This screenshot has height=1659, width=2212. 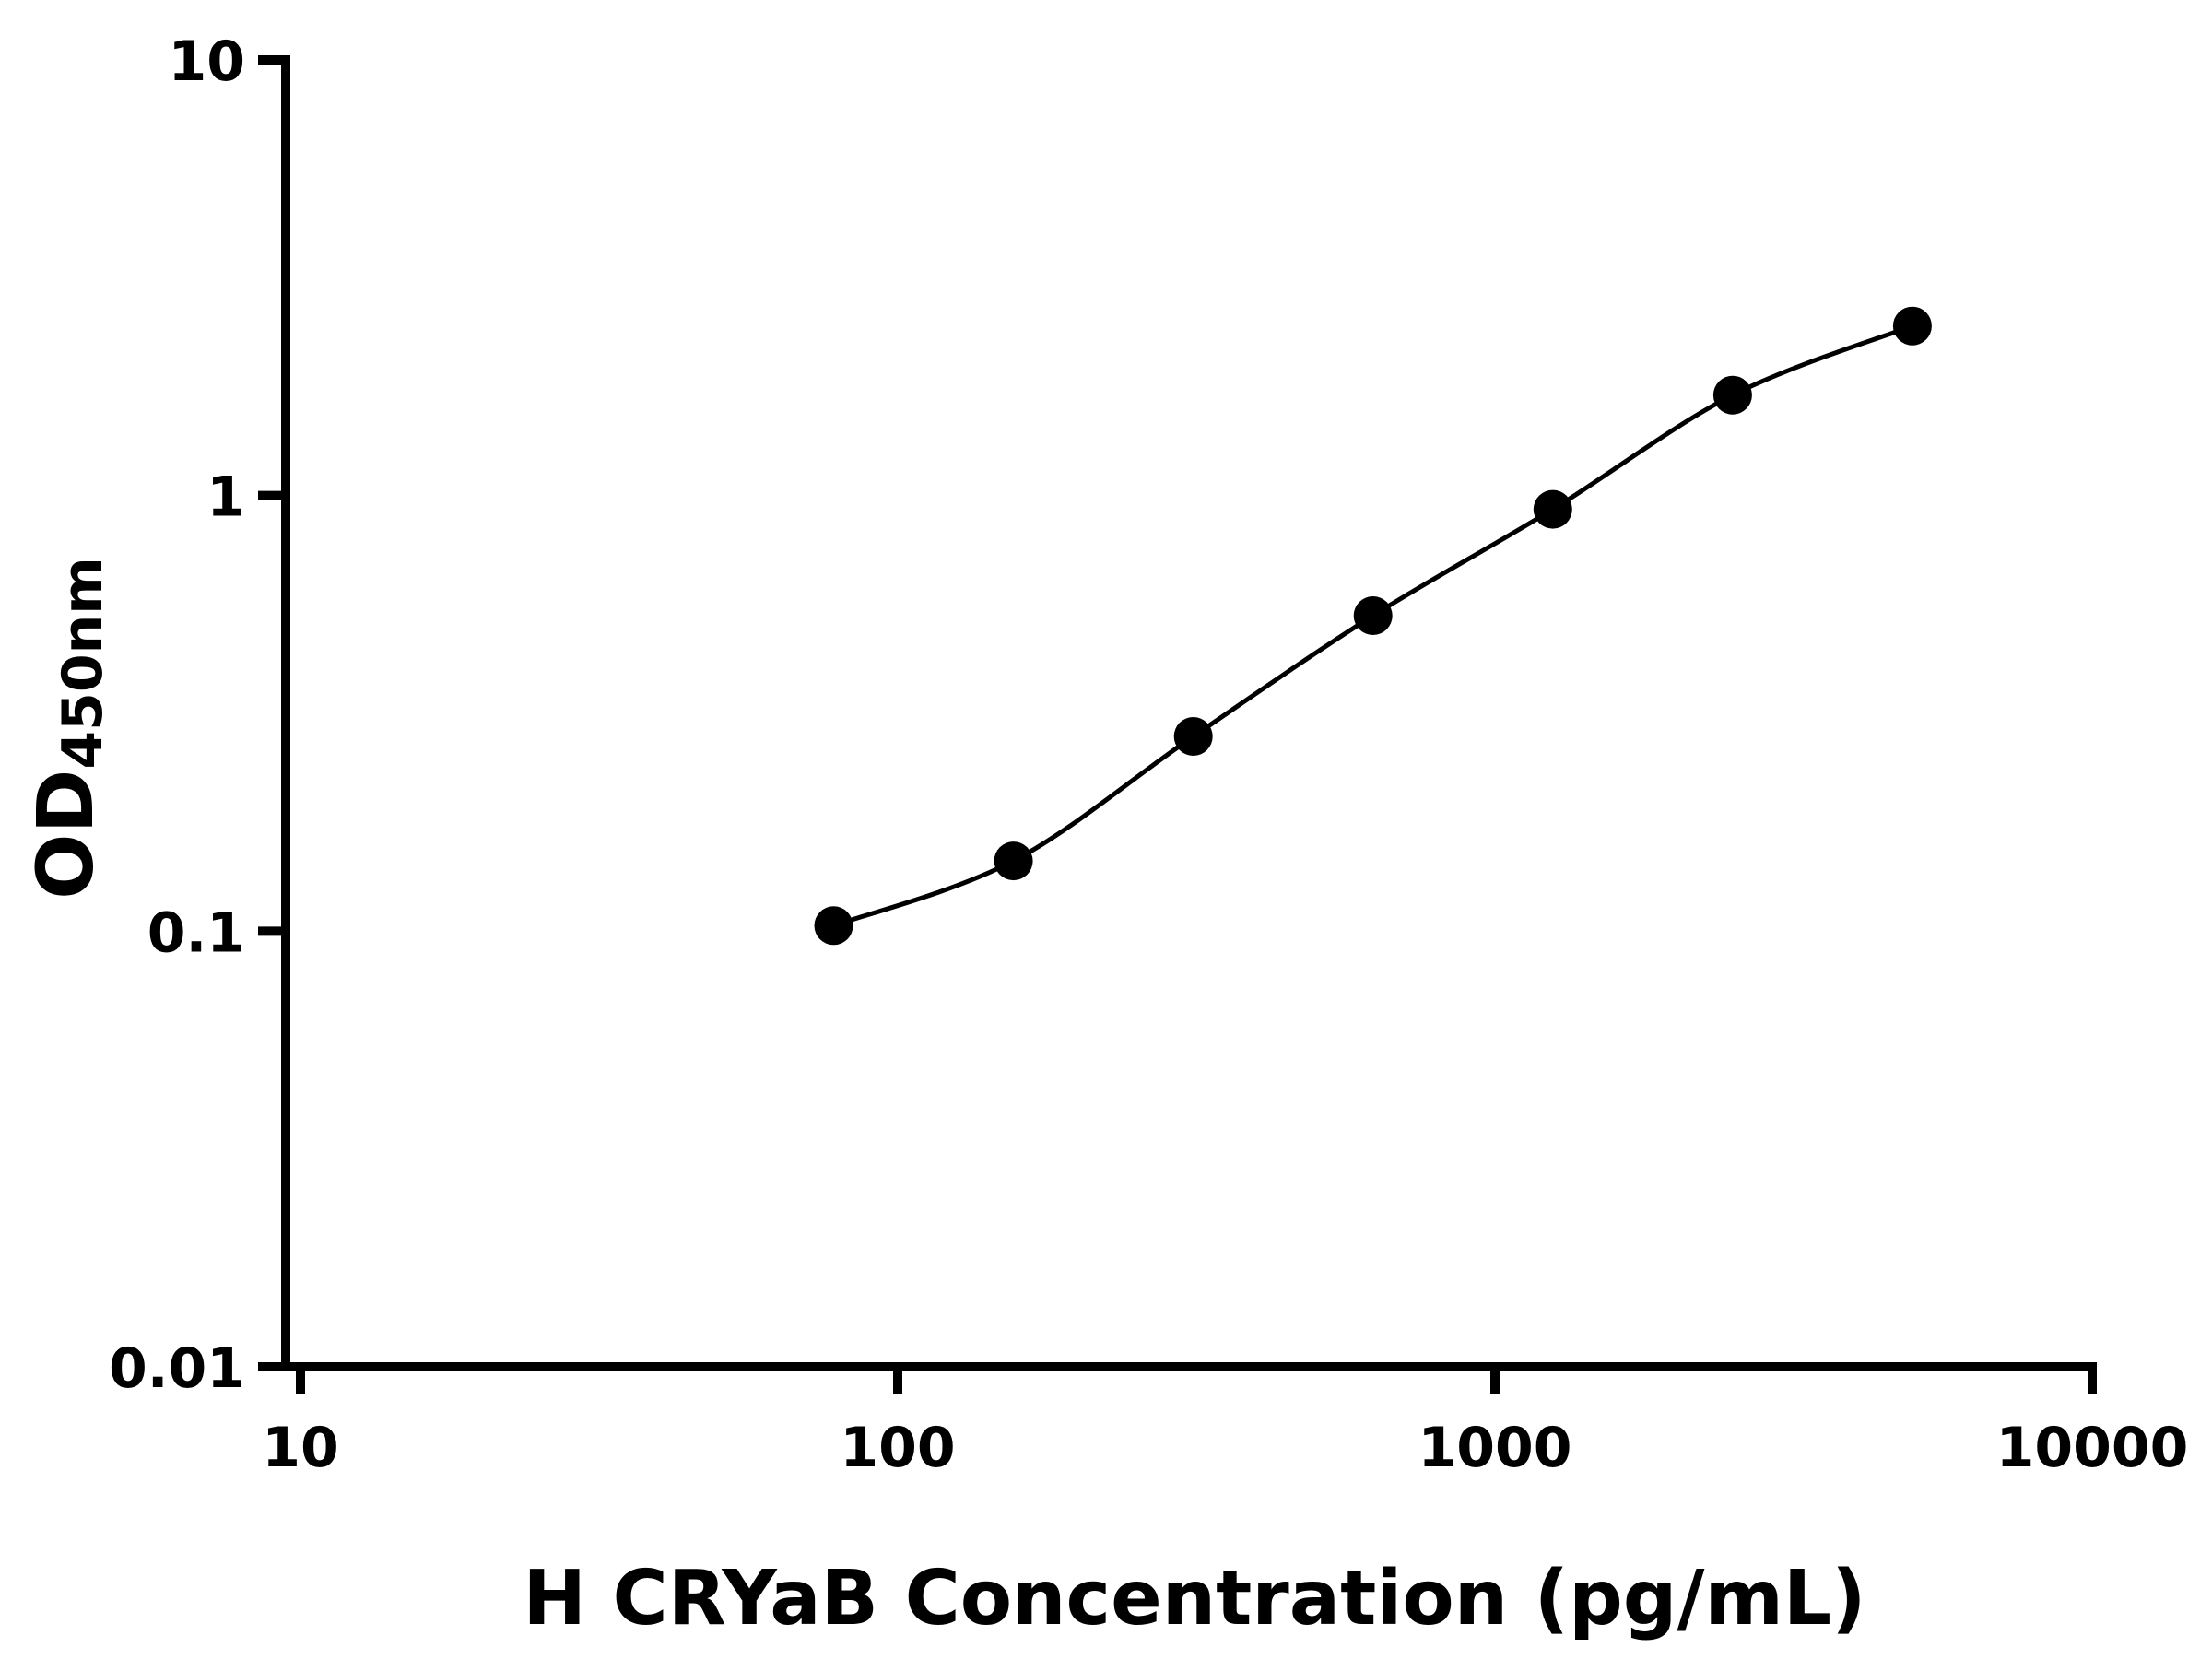 I want to click on x-tick-label: 1000, so click(x=1495, y=1448).